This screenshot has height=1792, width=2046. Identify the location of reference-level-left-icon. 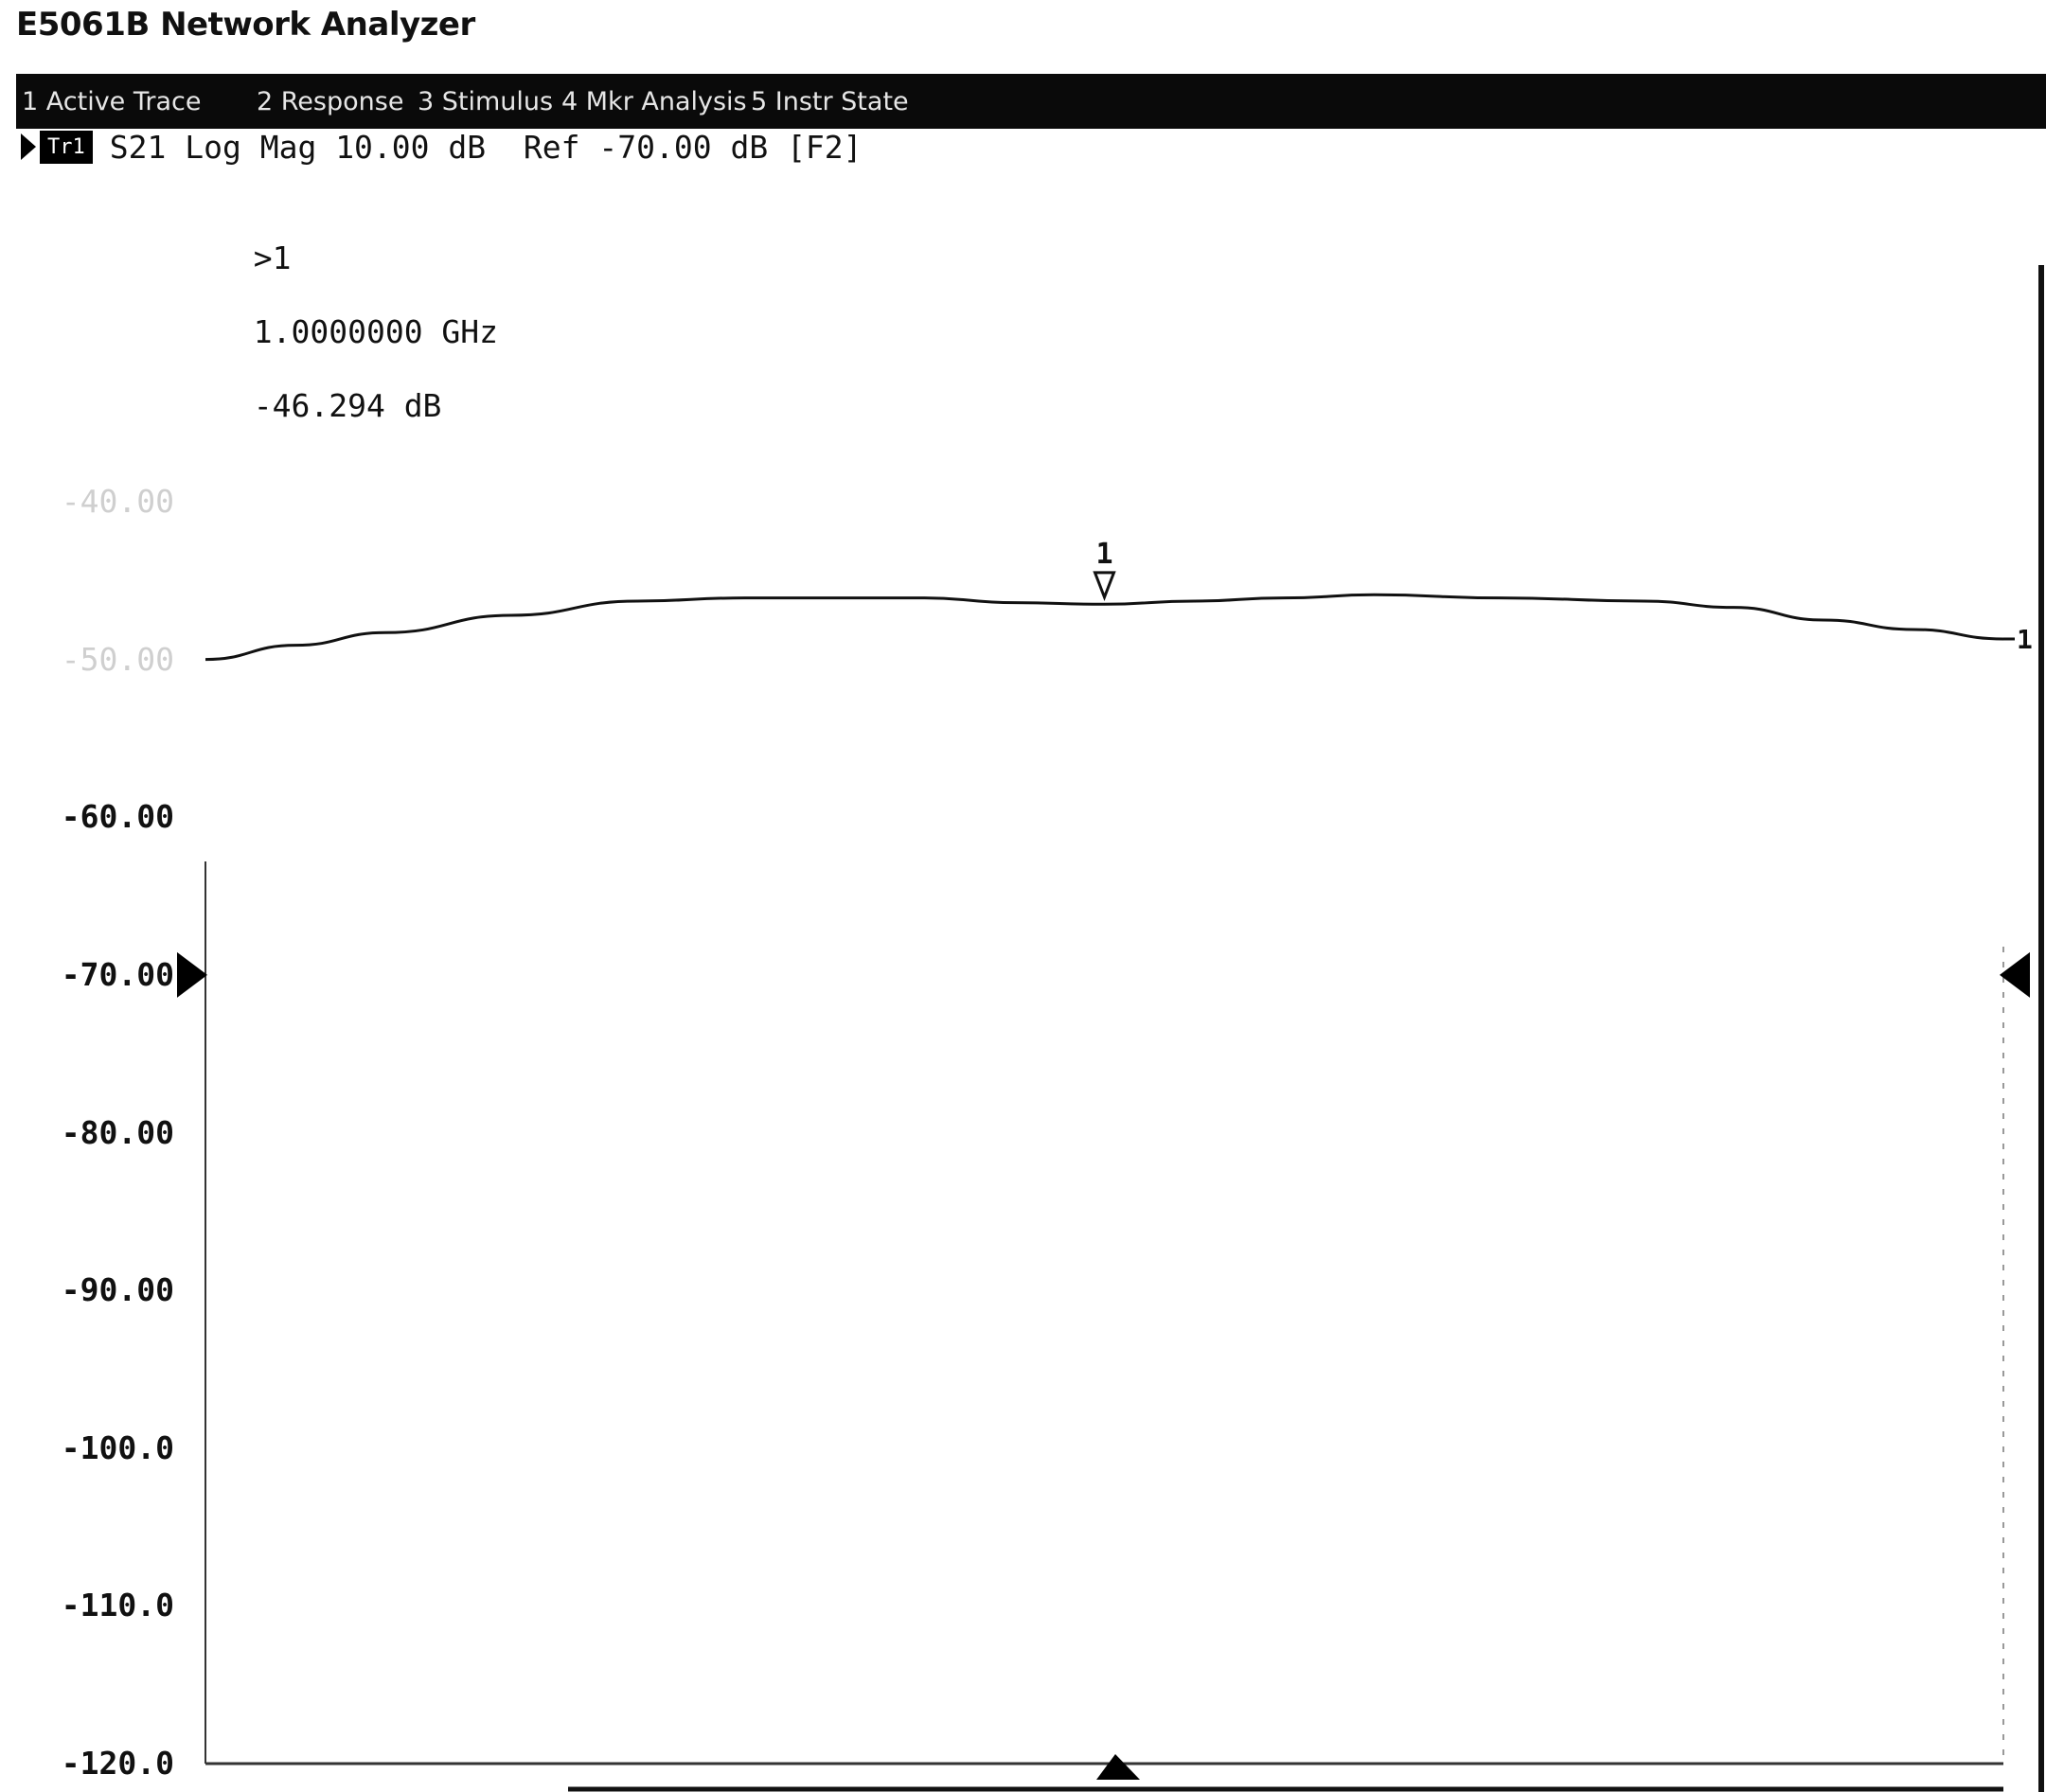
(192, 975).